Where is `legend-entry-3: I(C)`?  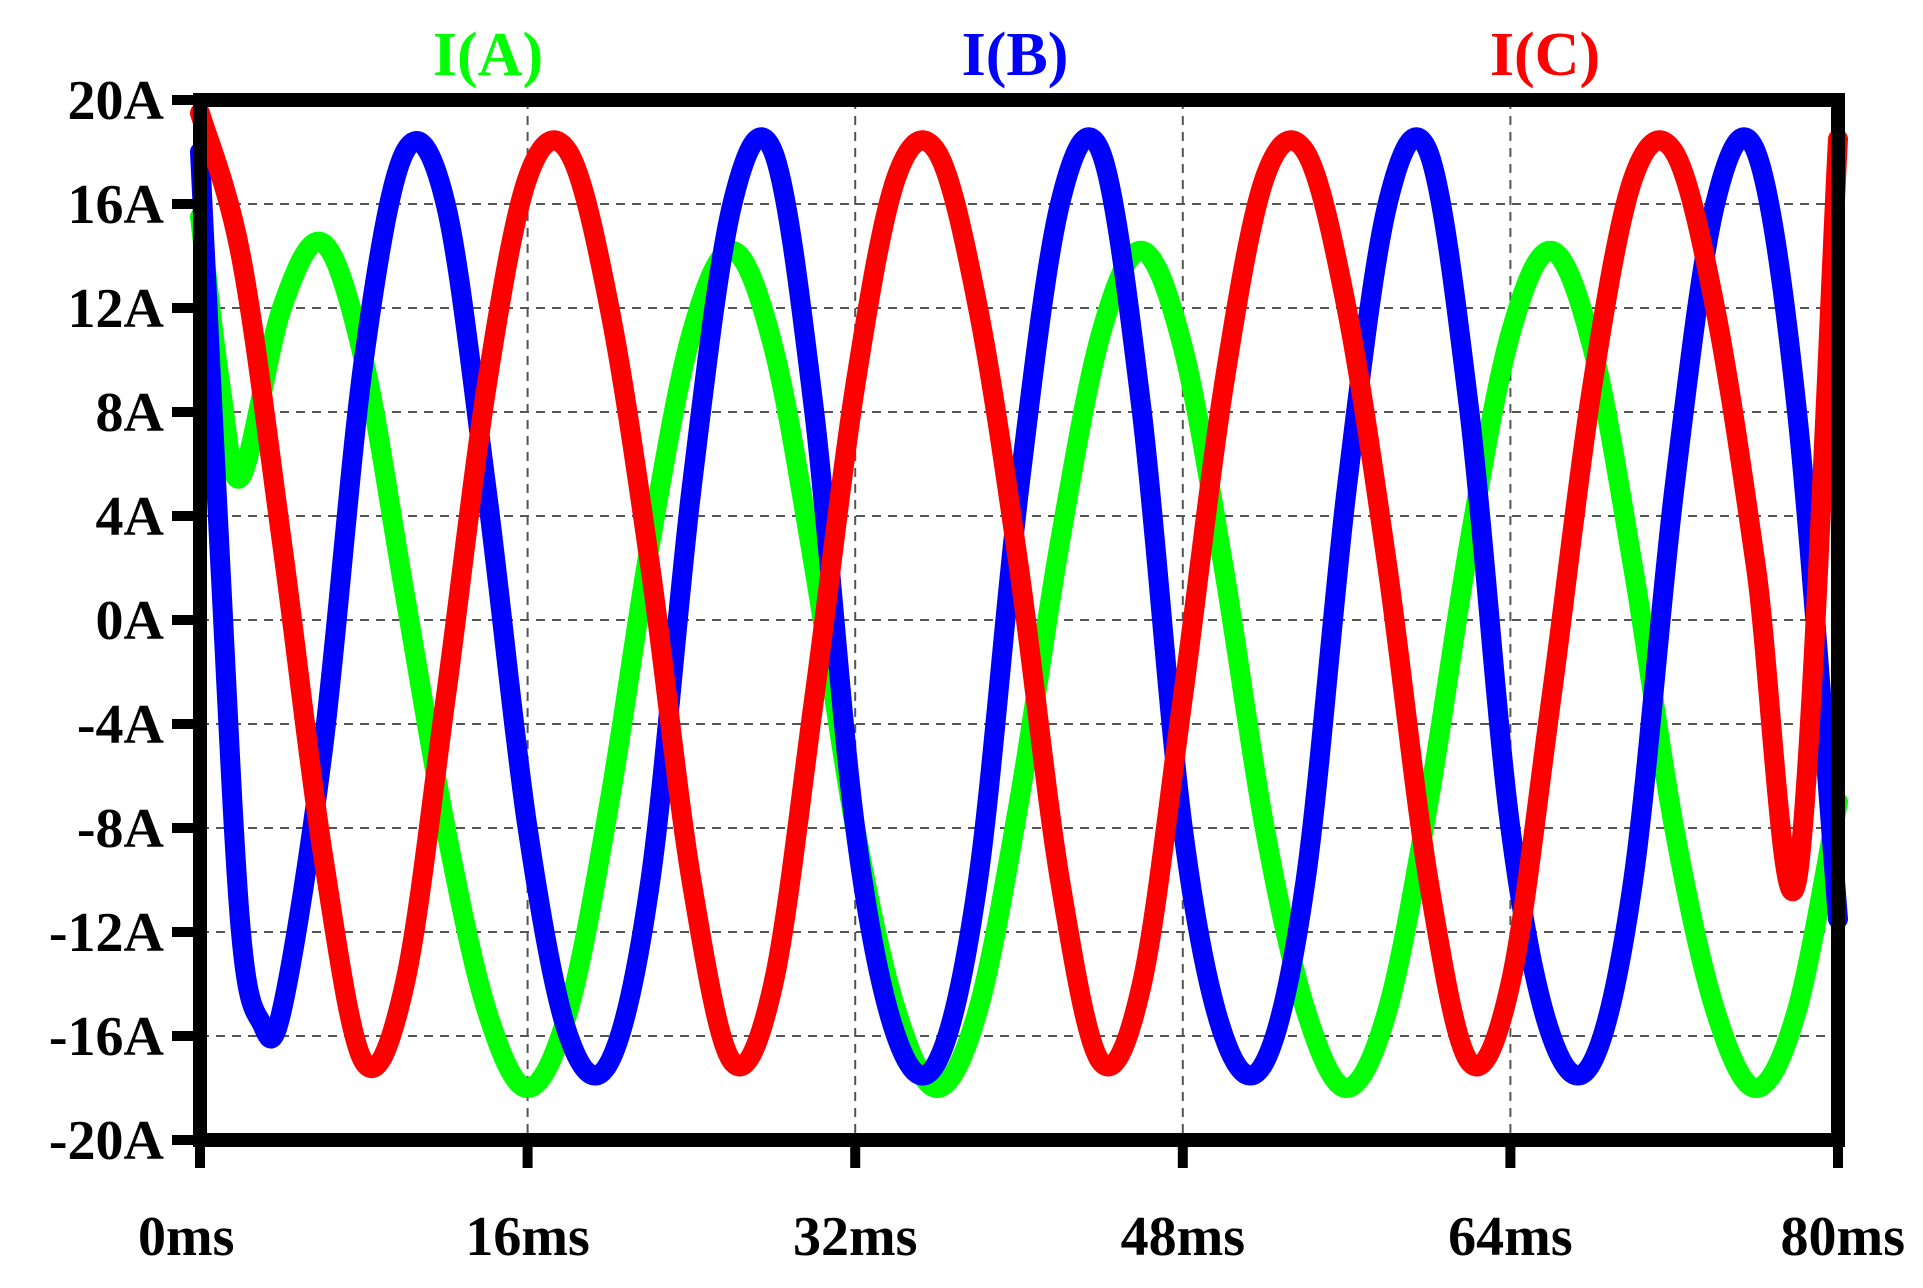 legend-entry-3: I(C) is located at coordinates (1545, 55).